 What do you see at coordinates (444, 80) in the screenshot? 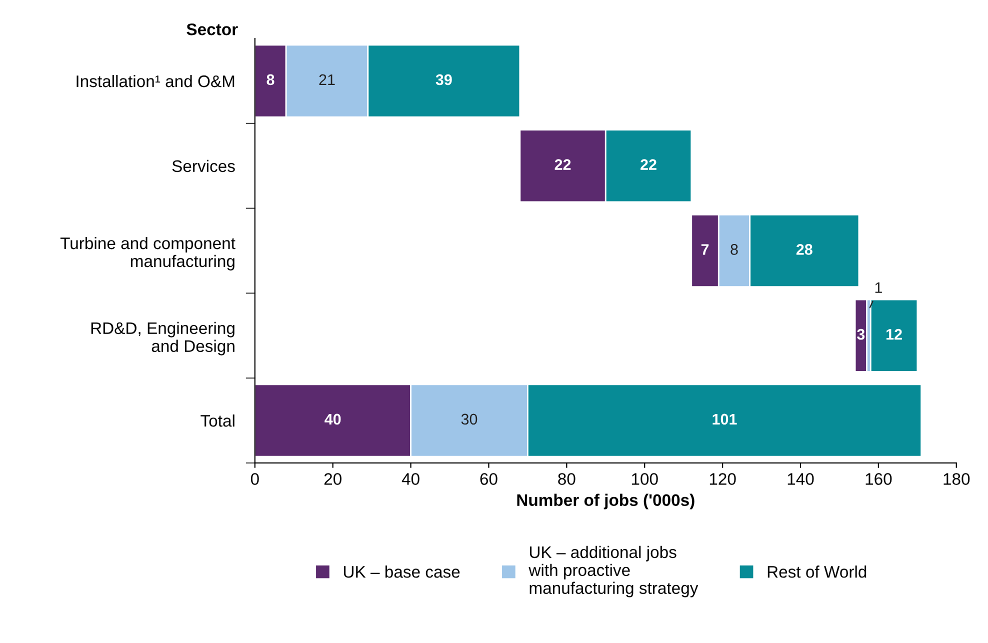
I see `data-label: 39` at bounding box center [444, 80].